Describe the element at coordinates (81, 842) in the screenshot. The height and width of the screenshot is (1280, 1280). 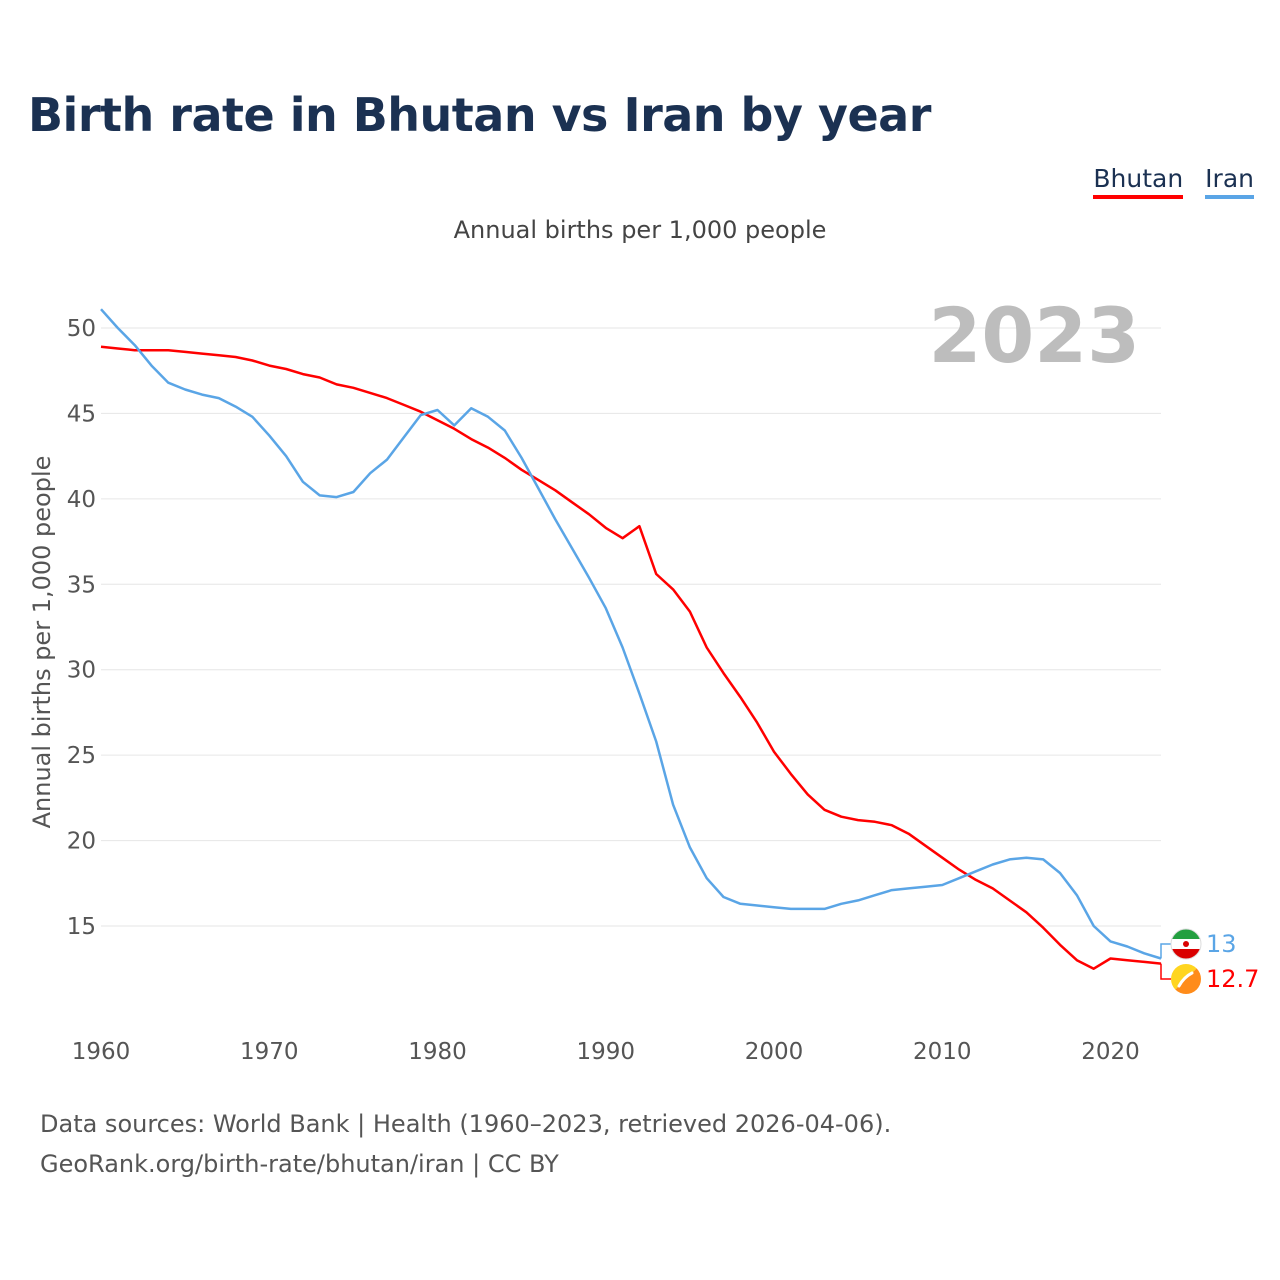
I see `y-tick-label: 20` at that location.